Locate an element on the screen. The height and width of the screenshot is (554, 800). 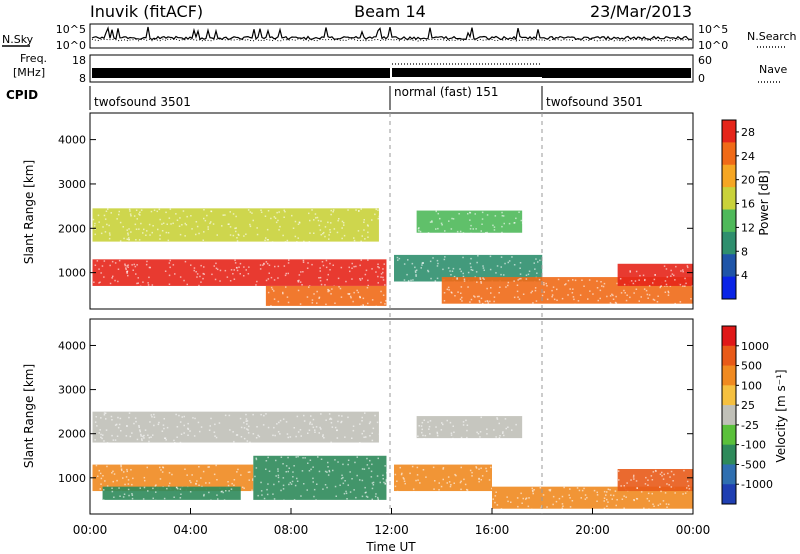
x-axis-label: Time UT is located at coordinates (390, 547).